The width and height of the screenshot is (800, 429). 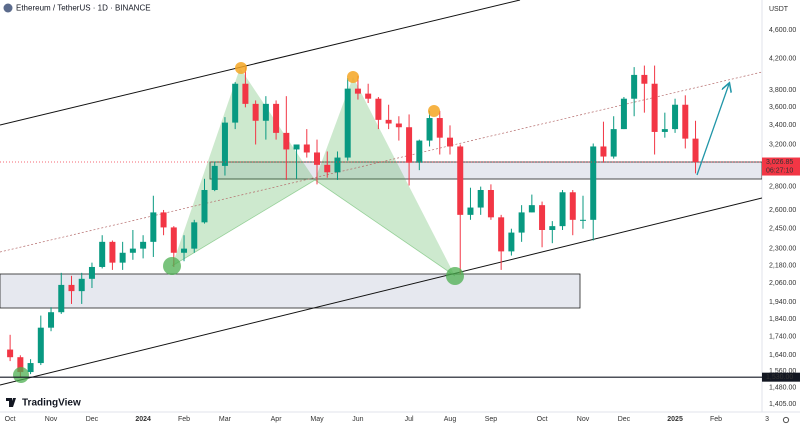 What do you see at coordinates (712, 130) in the screenshot?
I see `projection-arrow` at bounding box center [712, 130].